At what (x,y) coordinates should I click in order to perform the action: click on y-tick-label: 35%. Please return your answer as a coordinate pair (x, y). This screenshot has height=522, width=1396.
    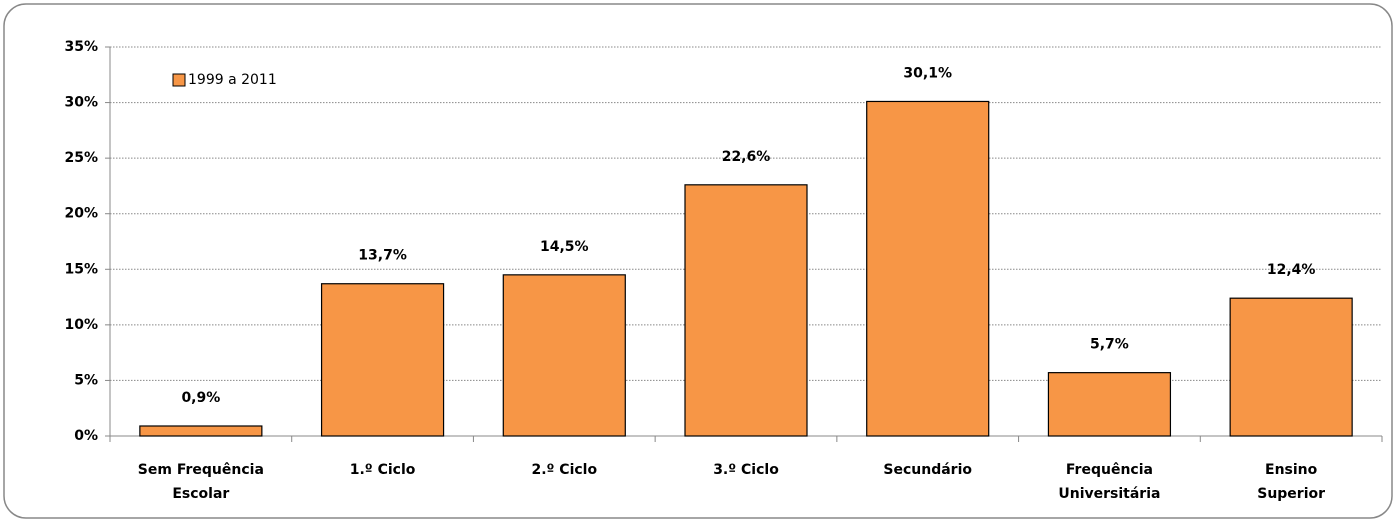
    Looking at the image, I should click on (81, 47).